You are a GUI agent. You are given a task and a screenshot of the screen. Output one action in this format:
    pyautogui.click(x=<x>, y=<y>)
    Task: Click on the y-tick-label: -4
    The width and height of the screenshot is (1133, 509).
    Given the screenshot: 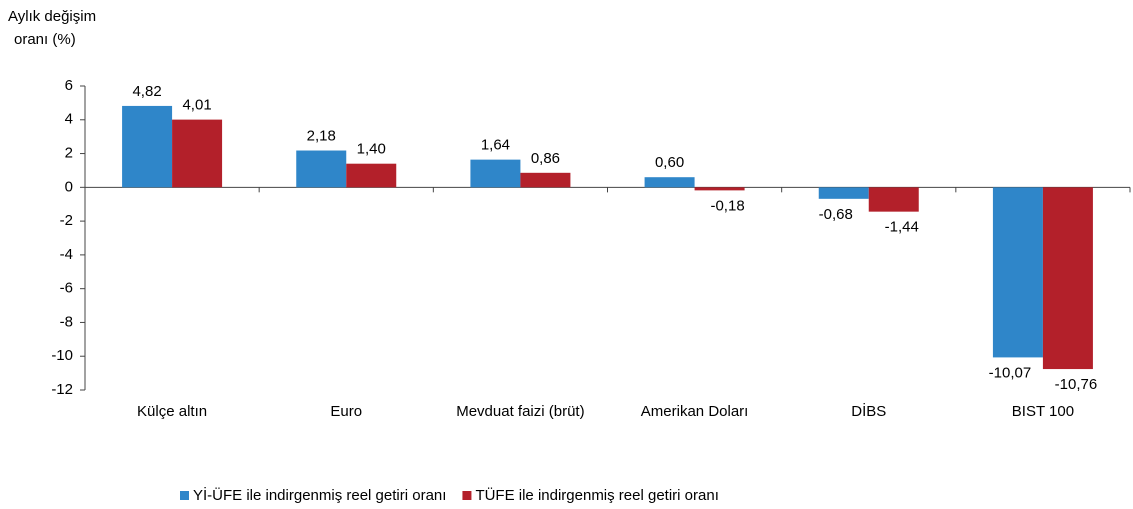 What is the action you would take?
    pyautogui.click(x=66, y=254)
    